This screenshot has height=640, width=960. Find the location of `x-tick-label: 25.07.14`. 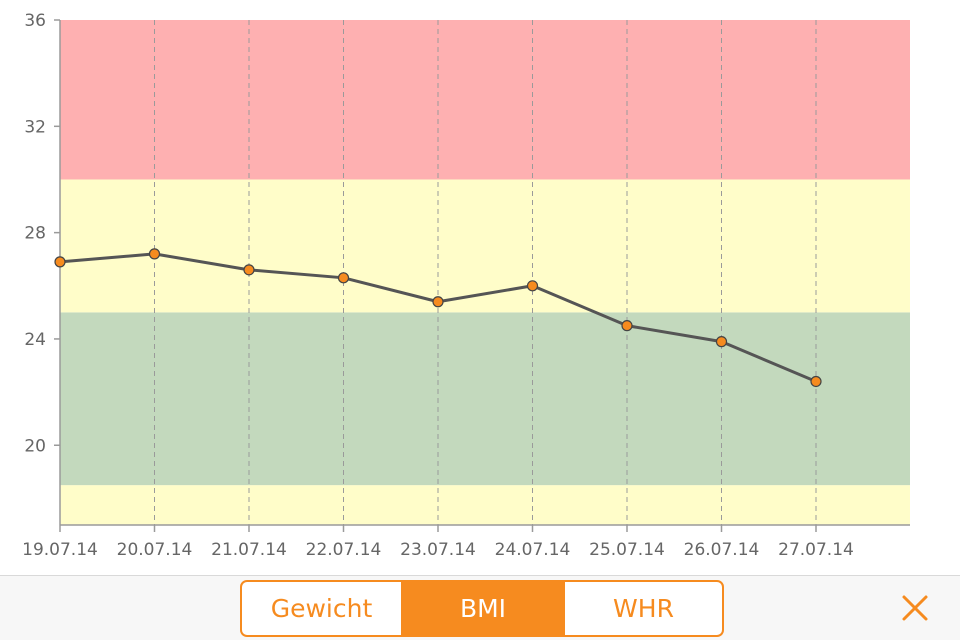

x-tick-label: 25.07.14 is located at coordinates (627, 550).